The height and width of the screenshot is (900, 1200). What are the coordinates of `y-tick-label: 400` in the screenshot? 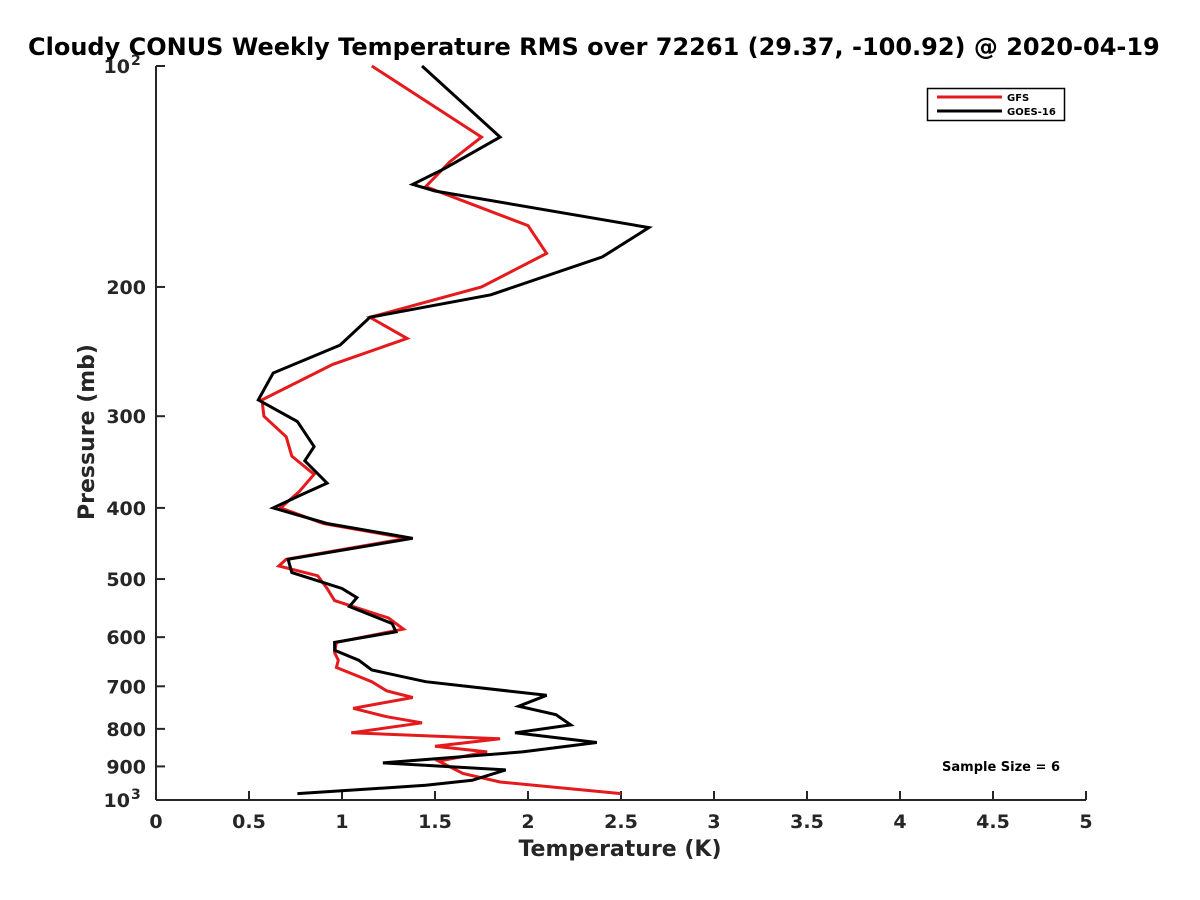 It's located at (126, 509).